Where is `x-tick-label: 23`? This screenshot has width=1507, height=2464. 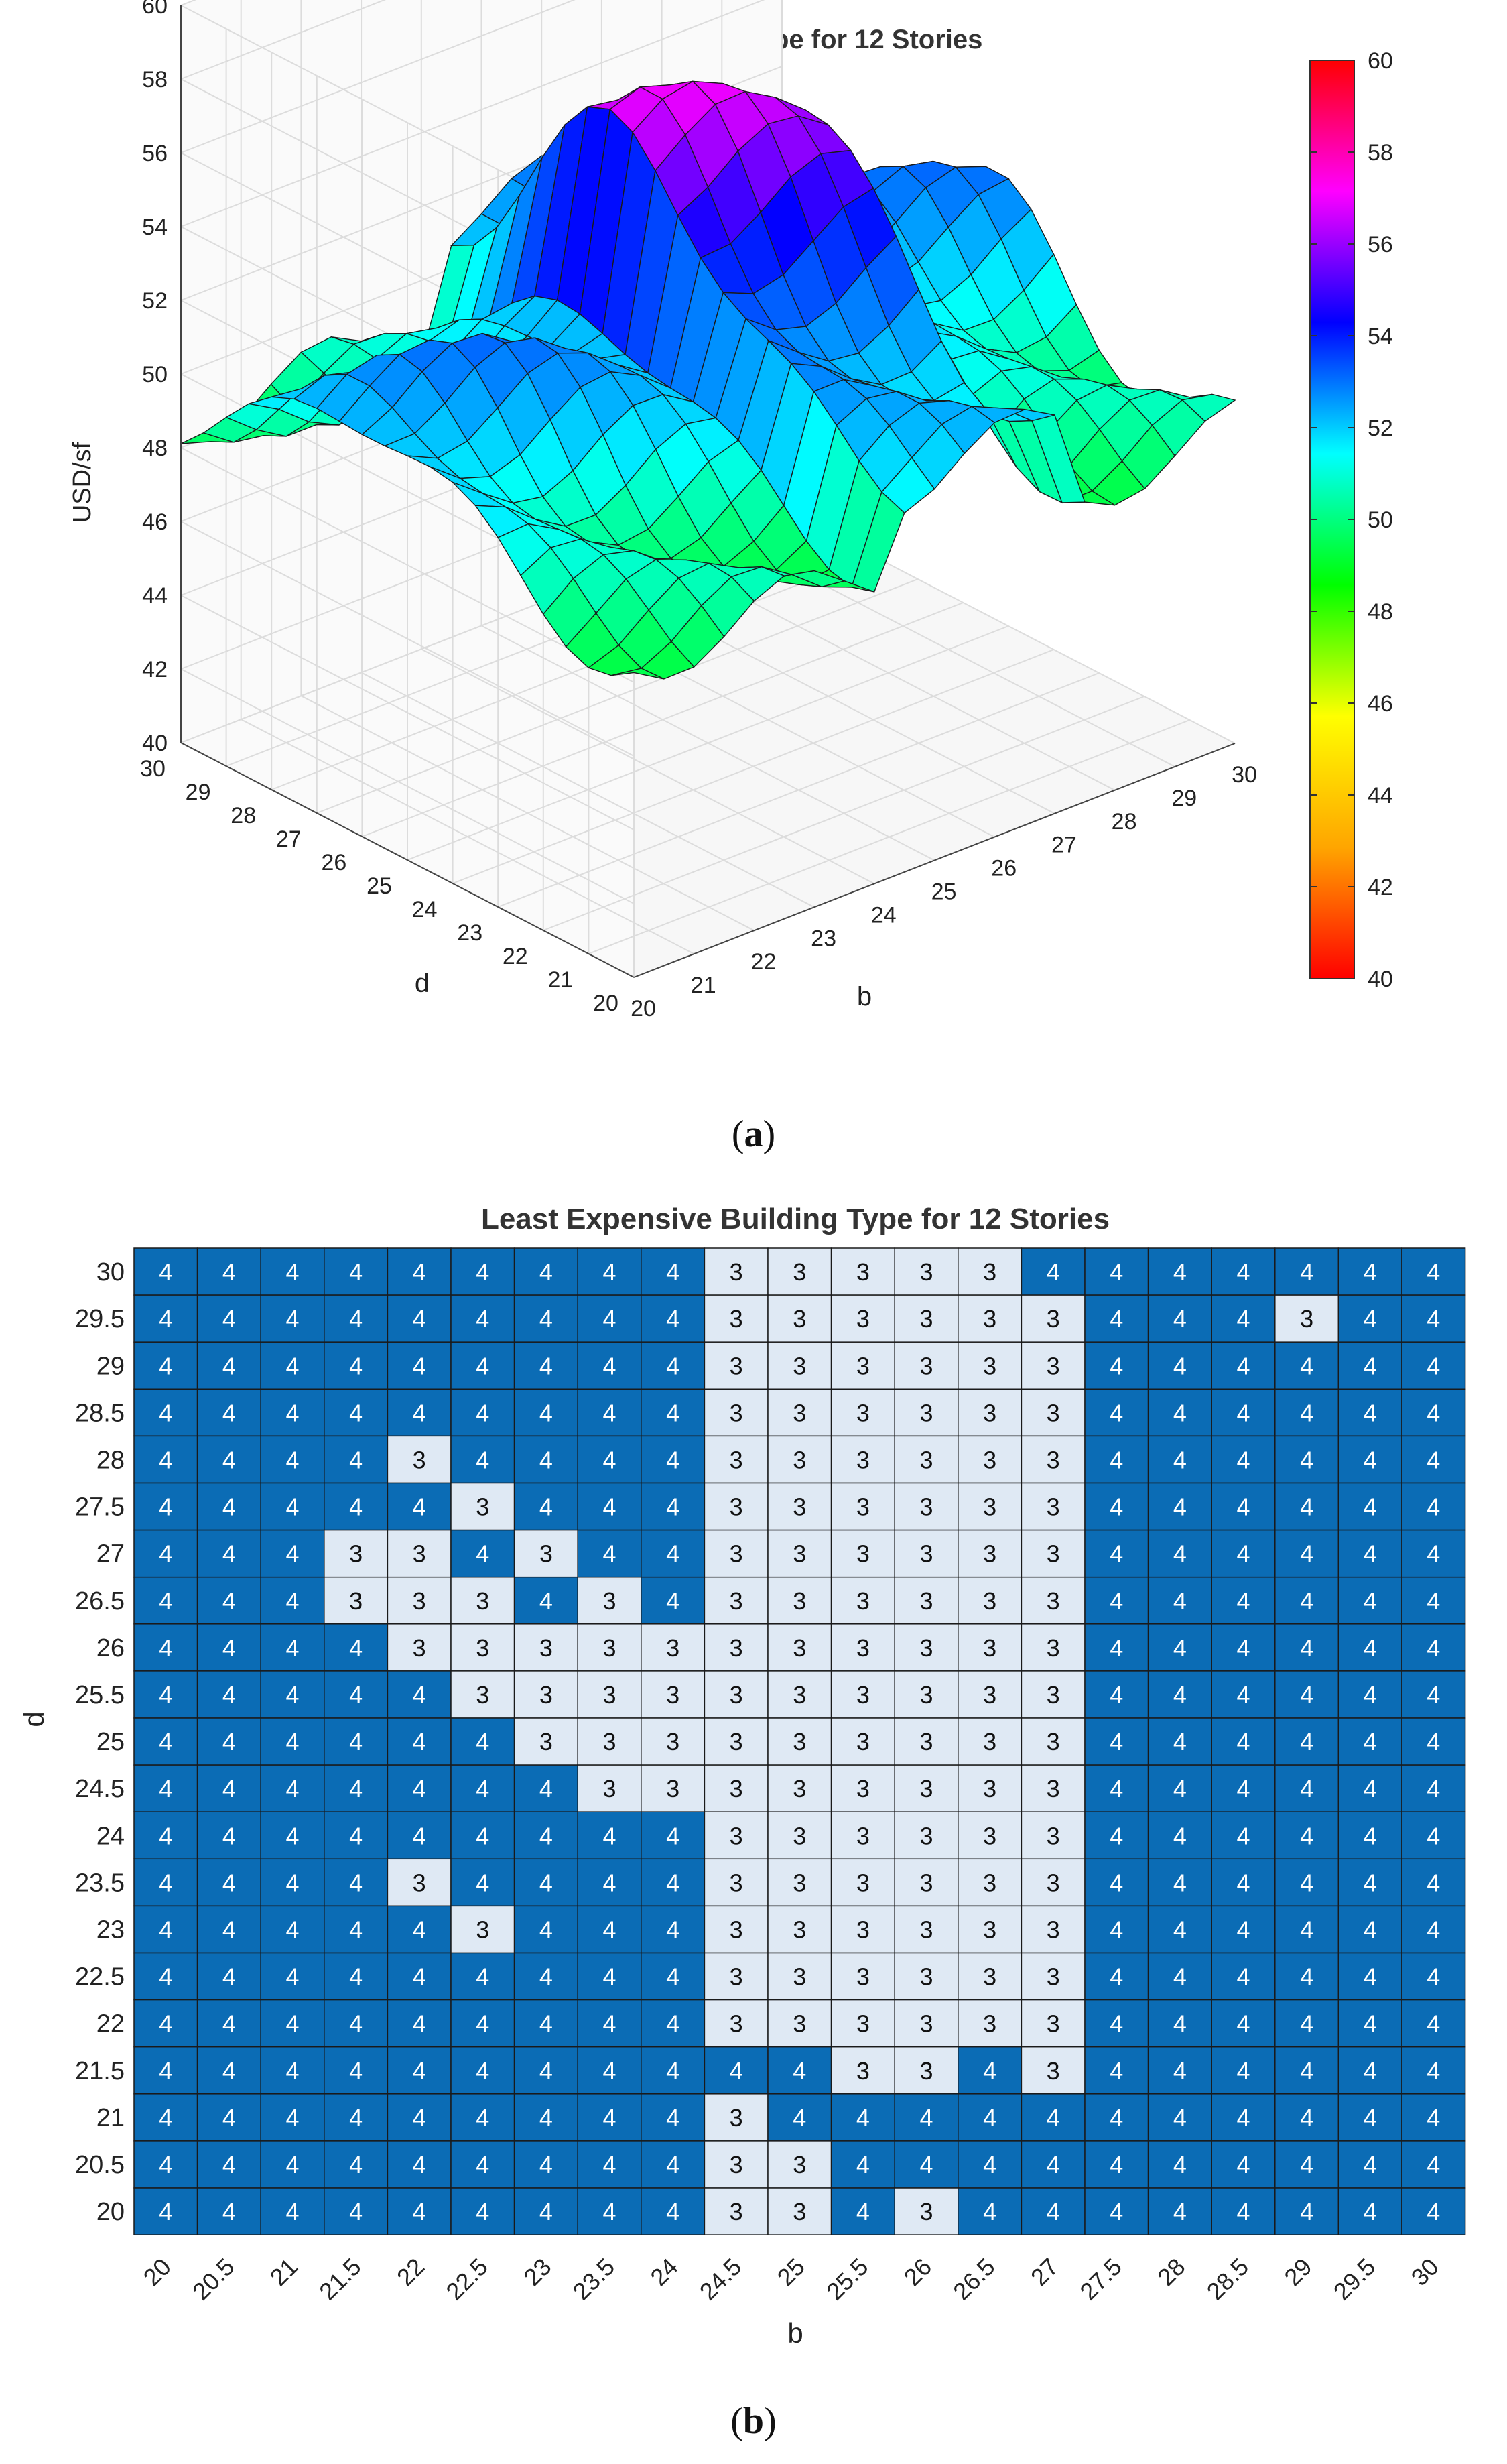 x-tick-label: 23 is located at coordinates (823, 938).